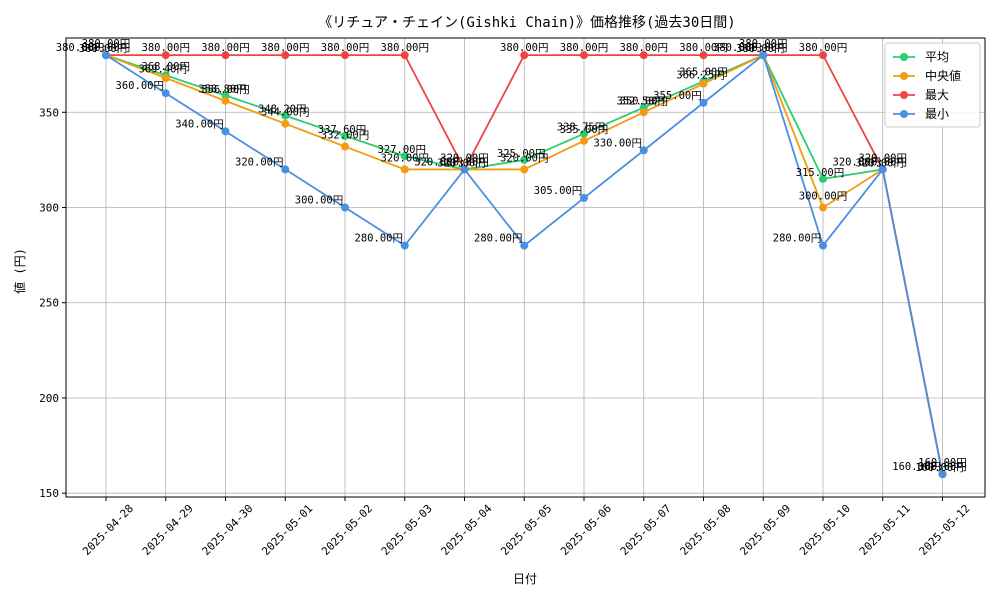 This screenshot has height=604, width=1000. I want to click on data-label: 350.00円, so click(644, 101).